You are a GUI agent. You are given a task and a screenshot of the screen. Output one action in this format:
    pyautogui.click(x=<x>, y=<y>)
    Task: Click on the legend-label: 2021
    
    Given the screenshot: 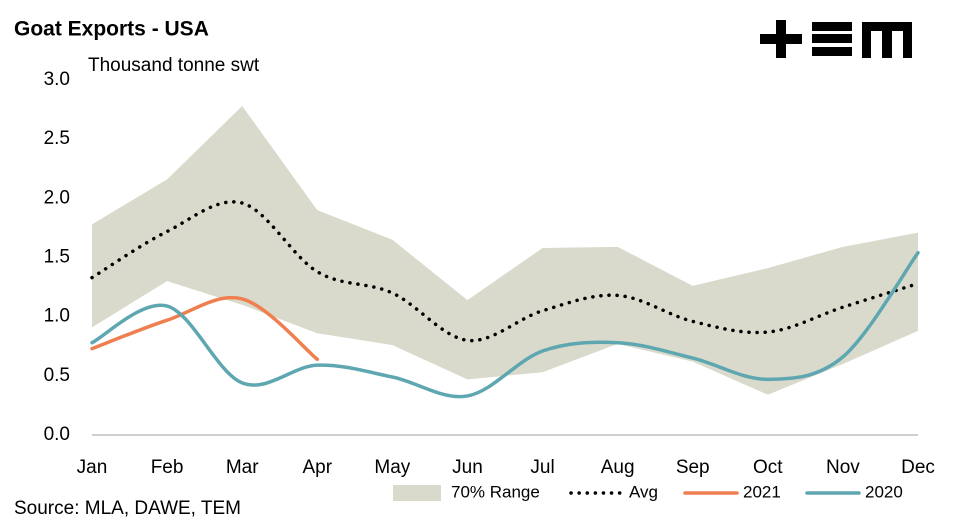 What is the action you would take?
    pyautogui.click(x=762, y=491)
    